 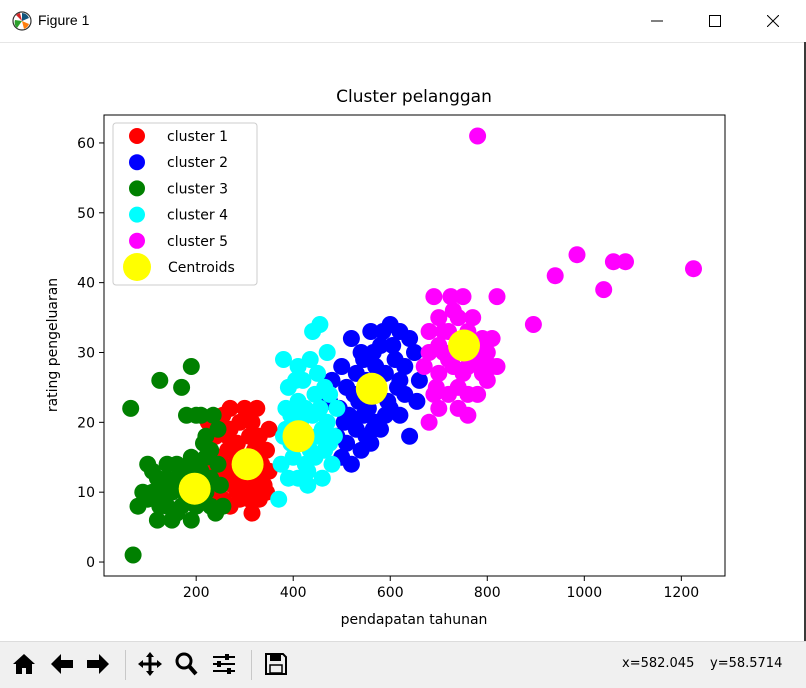 I want to click on y-tick-label: 30, so click(x=86, y=353).